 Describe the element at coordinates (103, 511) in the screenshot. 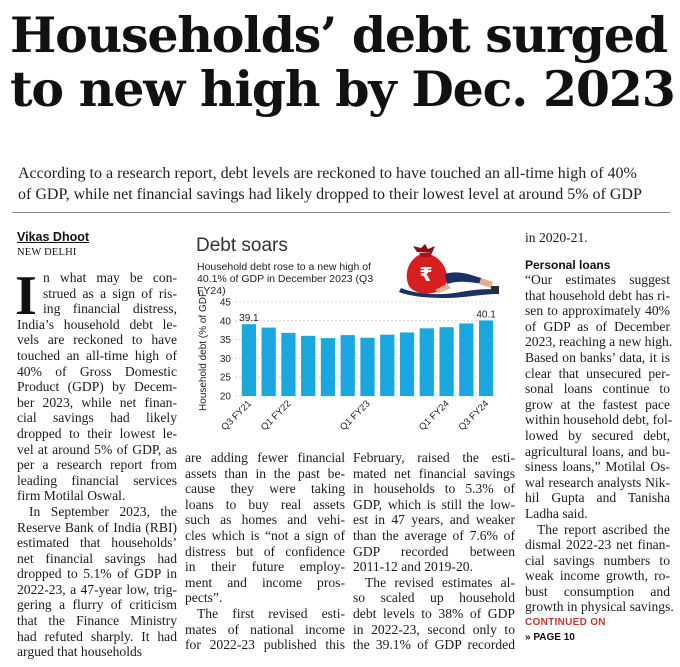

I see `text-line: In September 2023, the` at that location.